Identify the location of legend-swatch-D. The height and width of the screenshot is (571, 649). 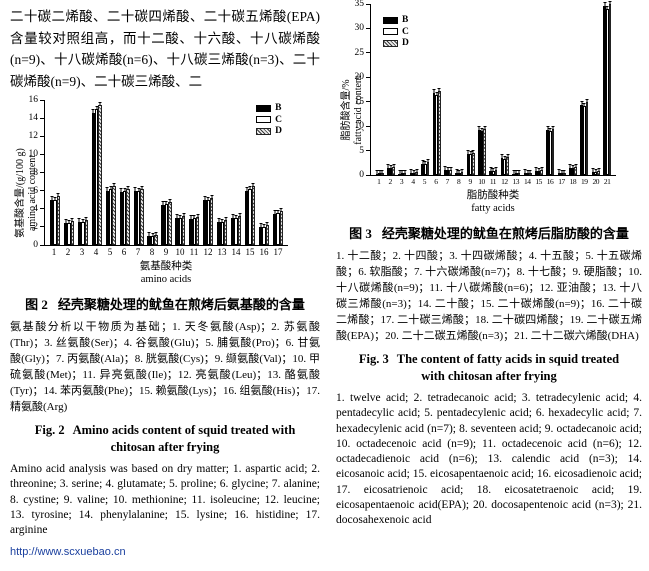
(390, 43).